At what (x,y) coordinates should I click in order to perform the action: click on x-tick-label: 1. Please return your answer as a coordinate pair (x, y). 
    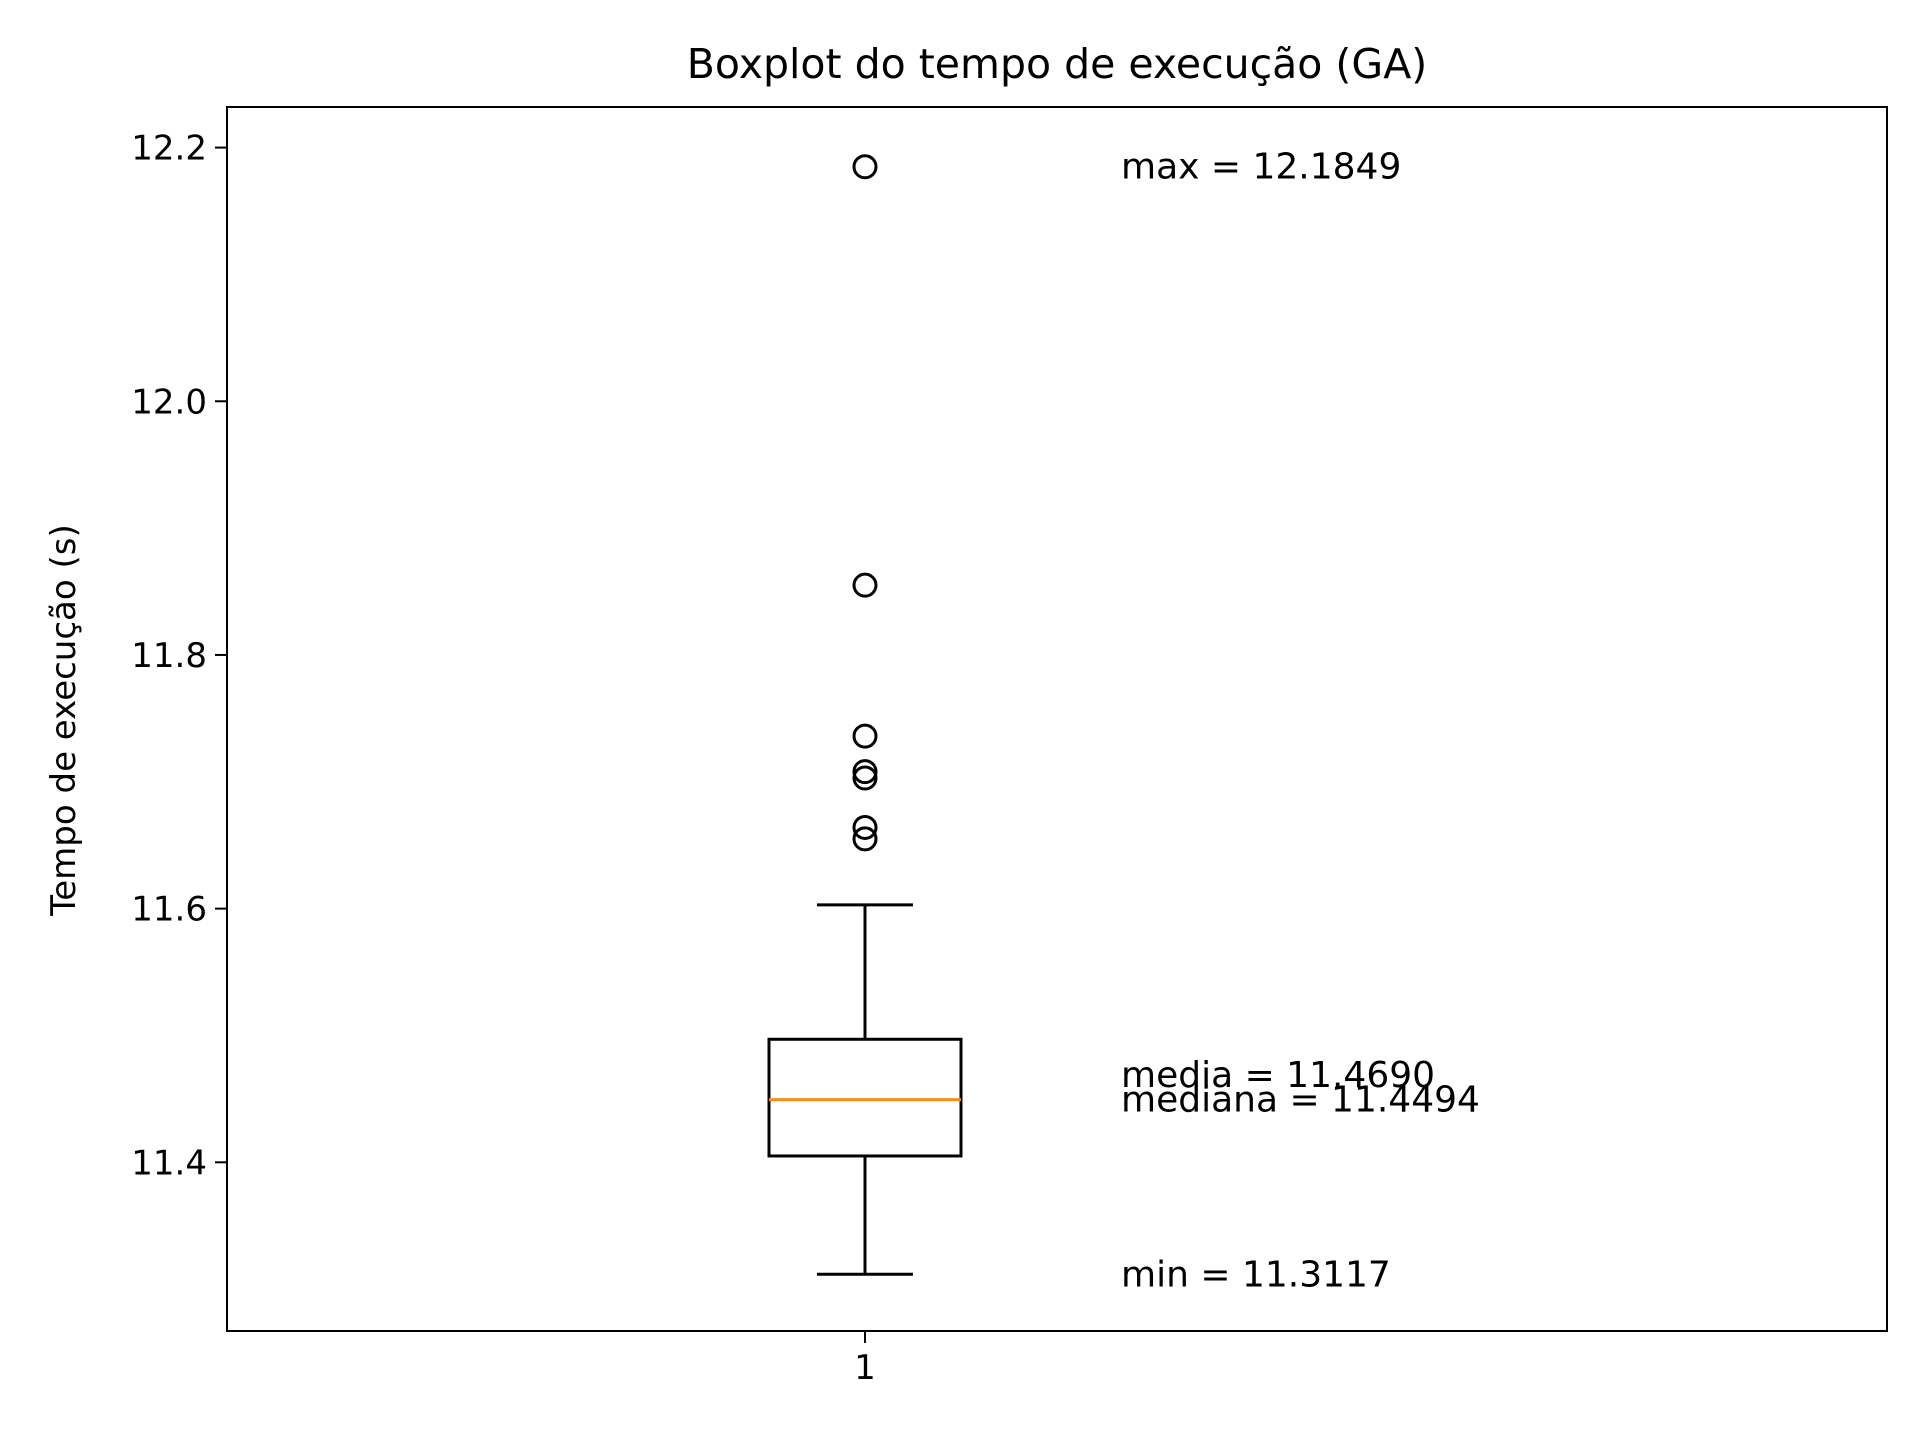
    Looking at the image, I should click on (865, 1368).